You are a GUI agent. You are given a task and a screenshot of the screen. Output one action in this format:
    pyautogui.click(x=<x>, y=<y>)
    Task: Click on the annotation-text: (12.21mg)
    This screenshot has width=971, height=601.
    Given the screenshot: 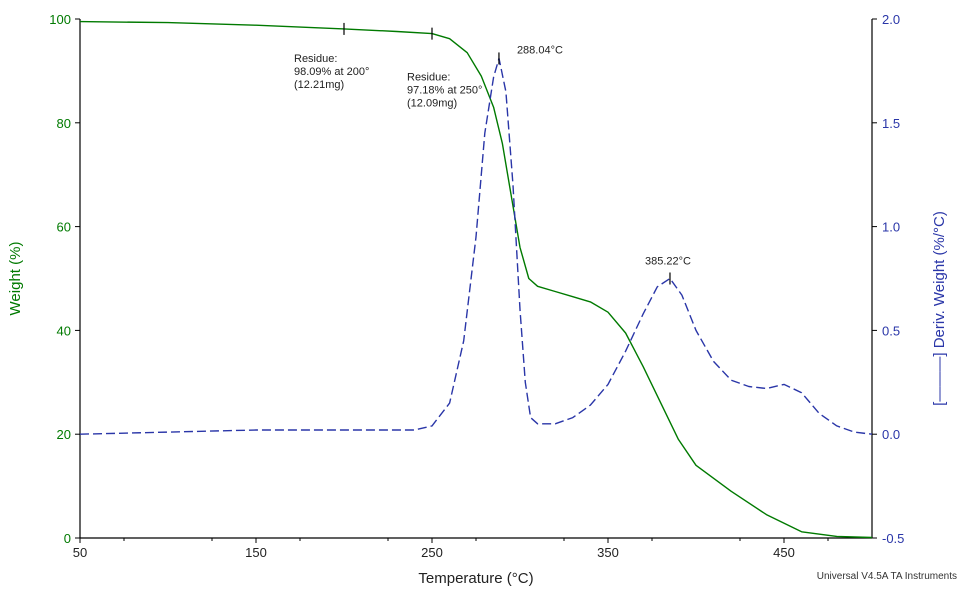 What is the action you would take?
    pyautogui.click(x=319, y=85)
    